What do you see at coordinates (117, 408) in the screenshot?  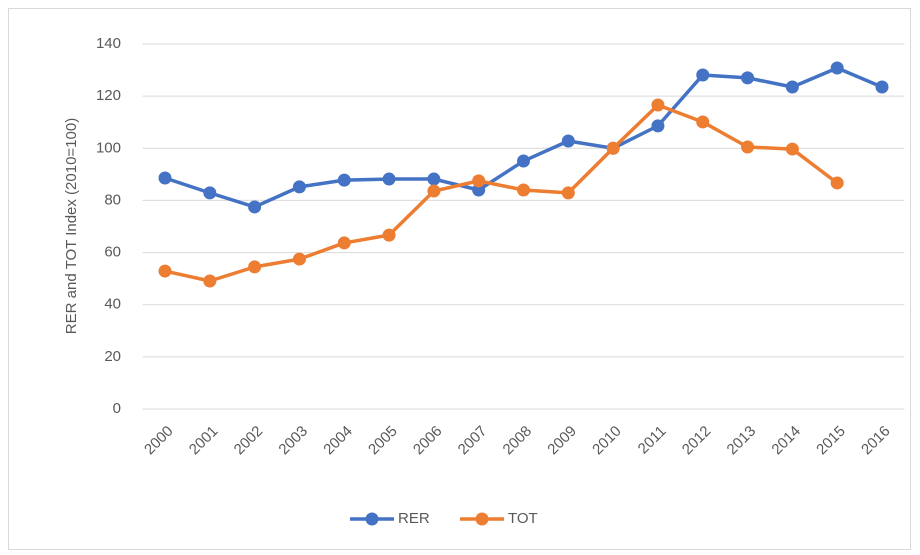 I see `y-tick-label: 0` at bounding box center [117, 408].